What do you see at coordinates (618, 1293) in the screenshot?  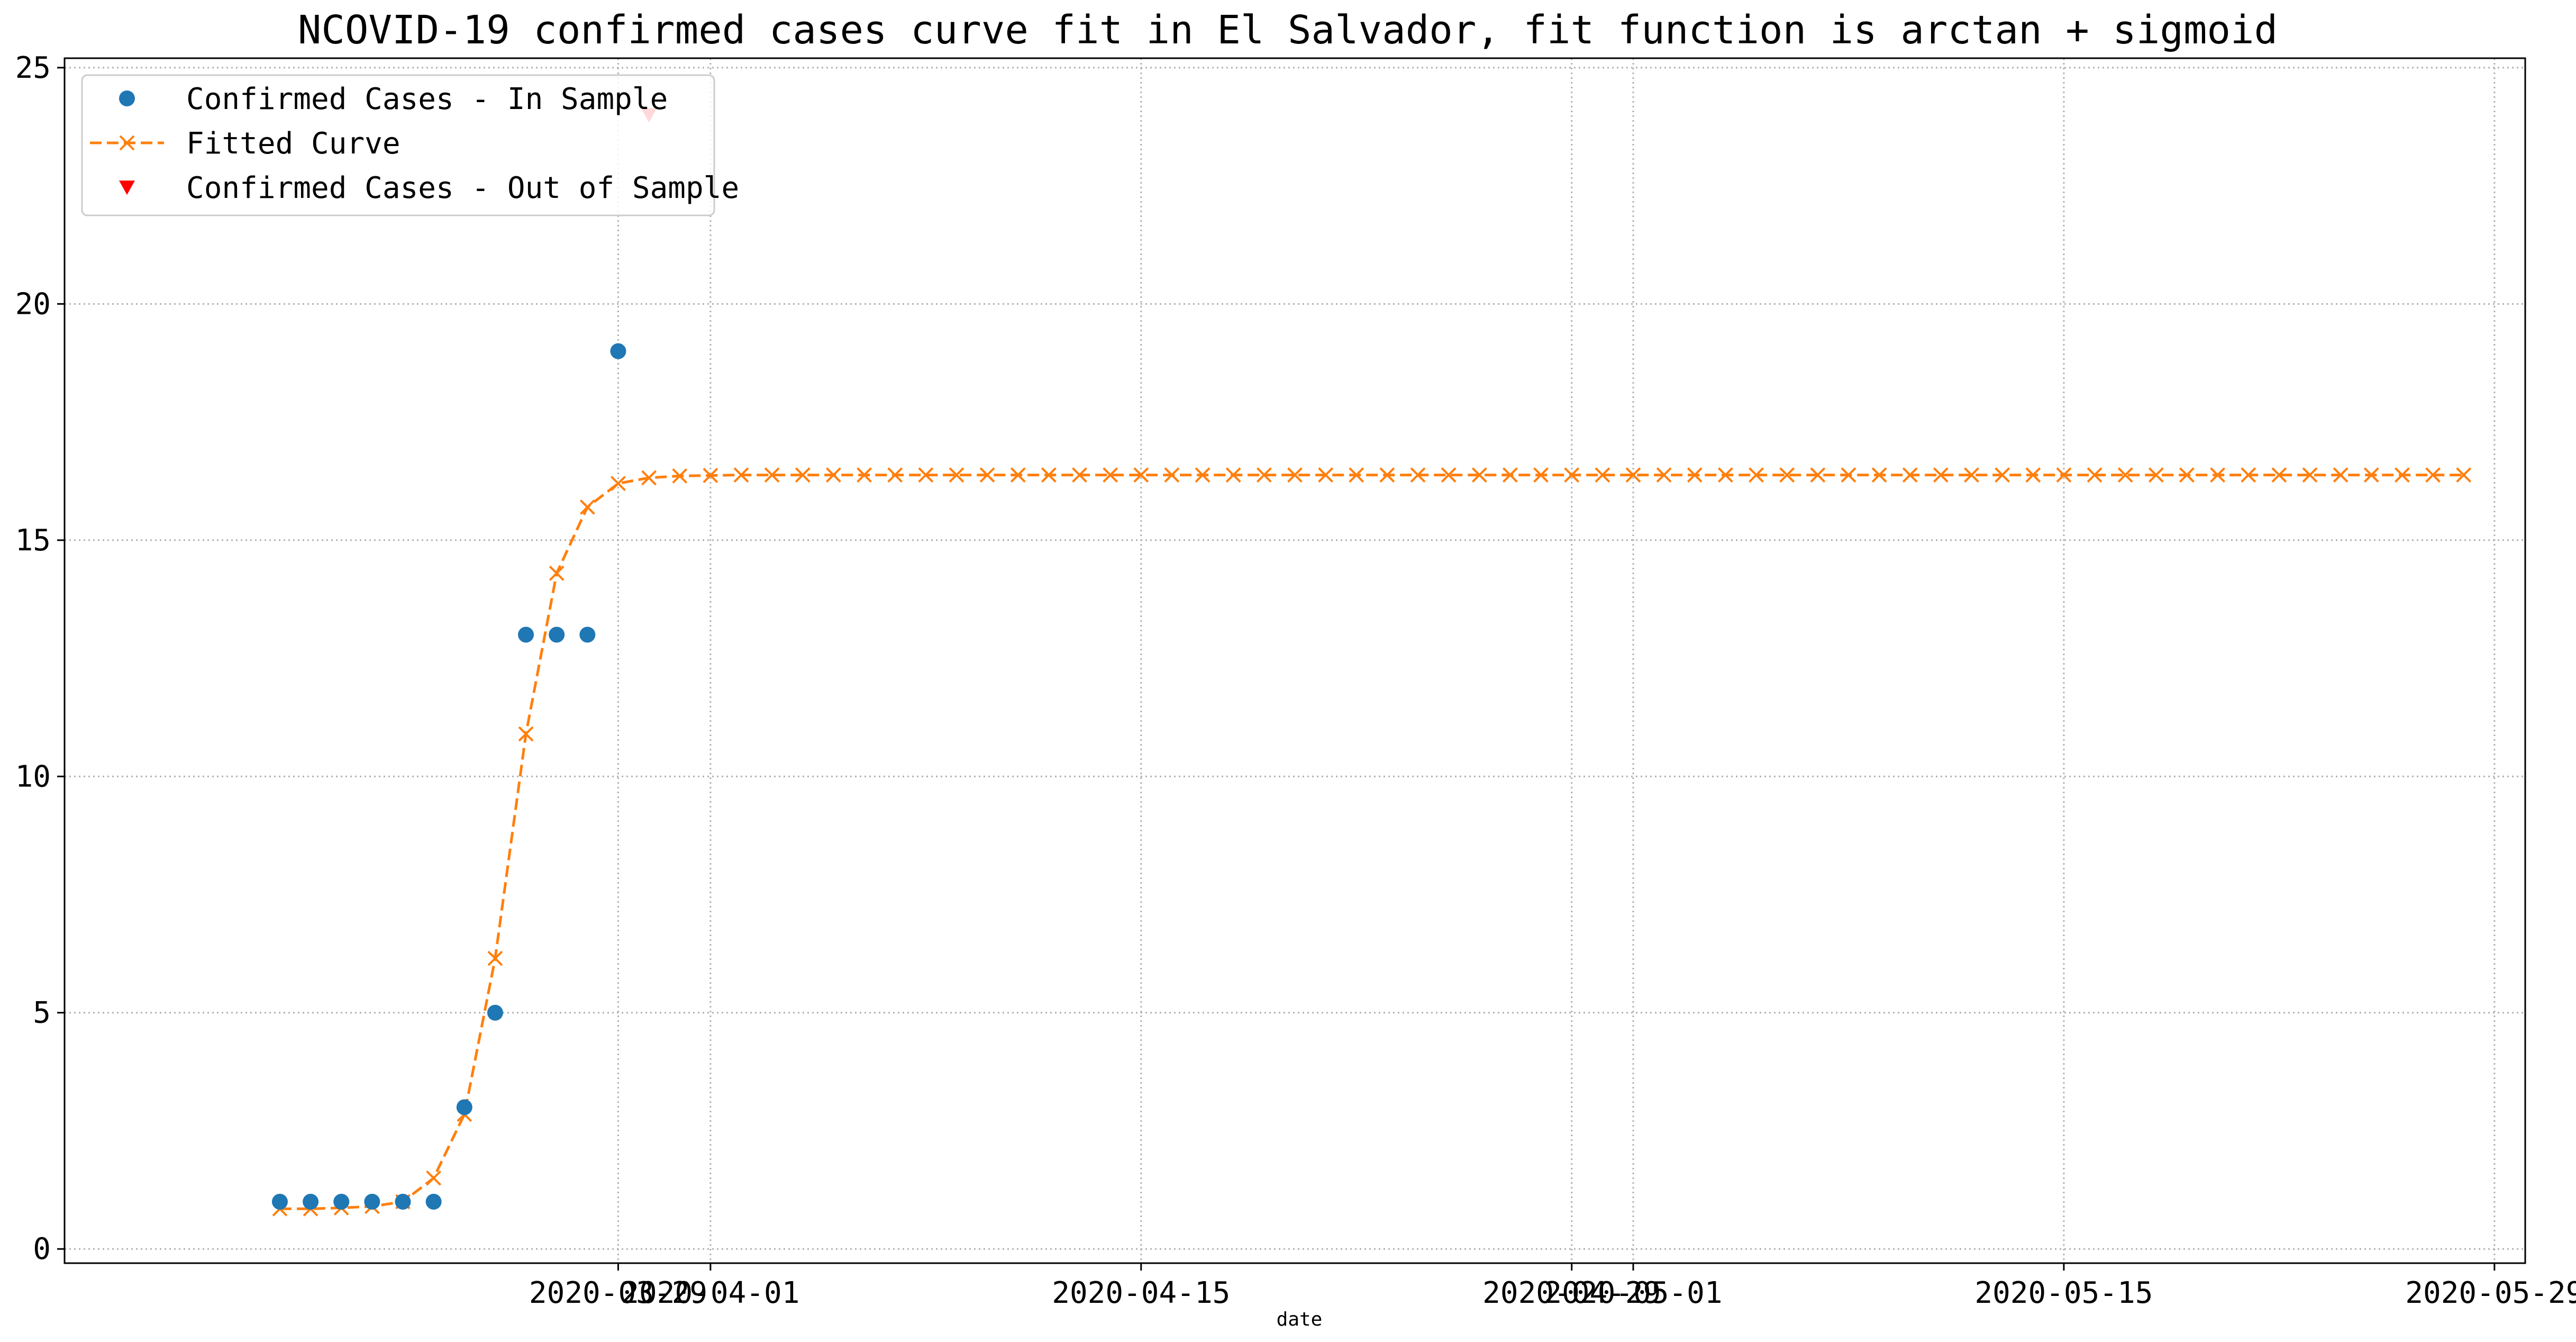 I see `x-tick-label: 2020-03-29` at bounding box center [618, 1293].